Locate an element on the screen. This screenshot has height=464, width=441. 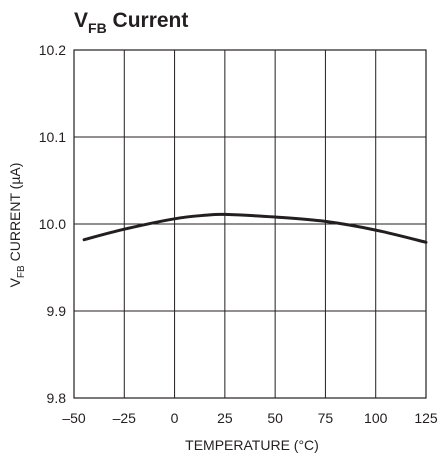
x-tick-labels: –50 –25 0 25 50 75 100 125 is located at coordinates (250, 418).